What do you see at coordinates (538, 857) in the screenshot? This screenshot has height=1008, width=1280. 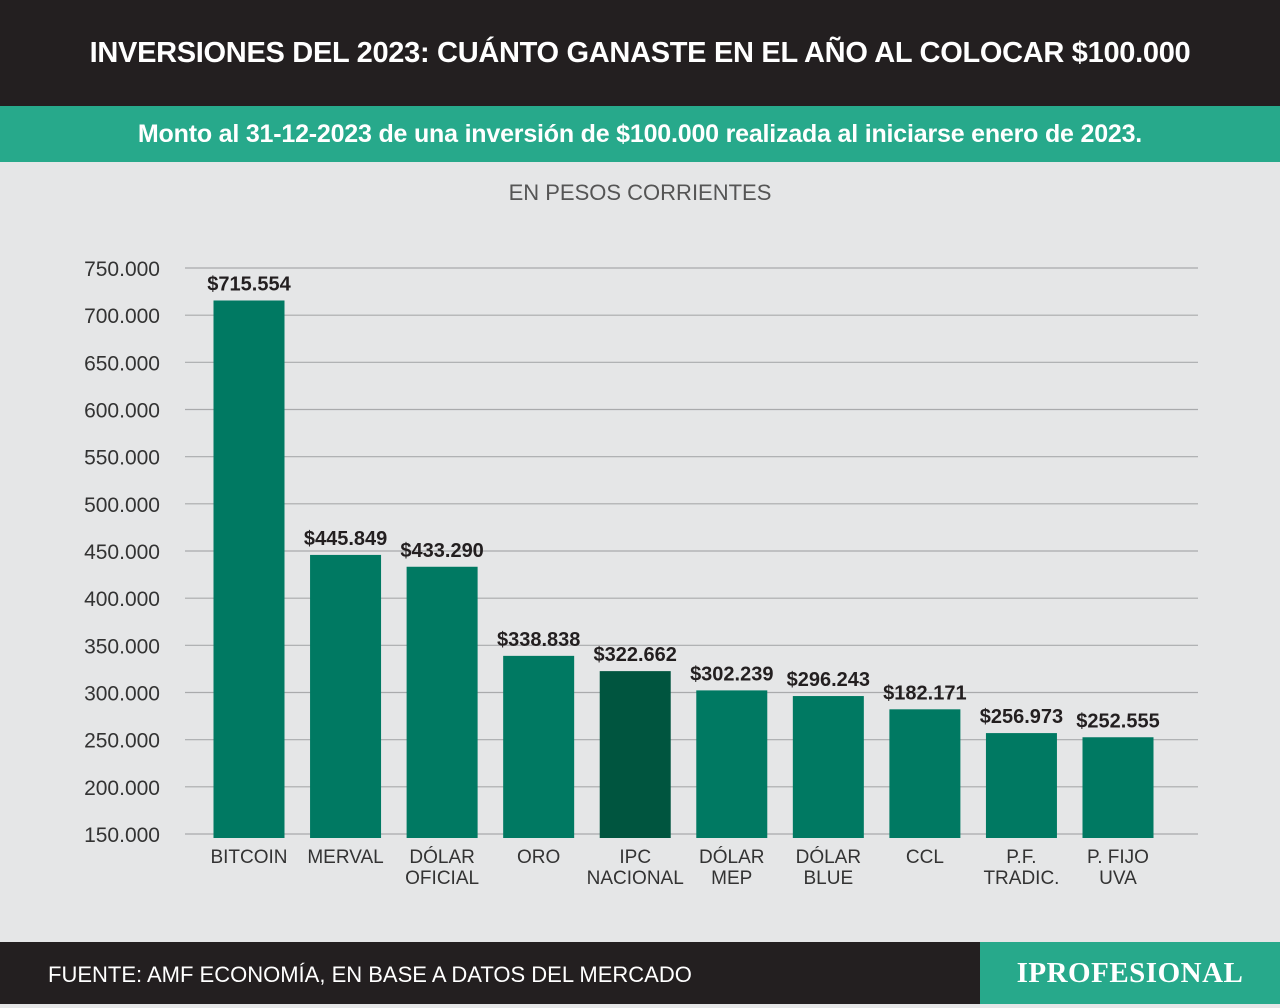 I see `x-tick-label: ORO` at bounding box center [538, 857].